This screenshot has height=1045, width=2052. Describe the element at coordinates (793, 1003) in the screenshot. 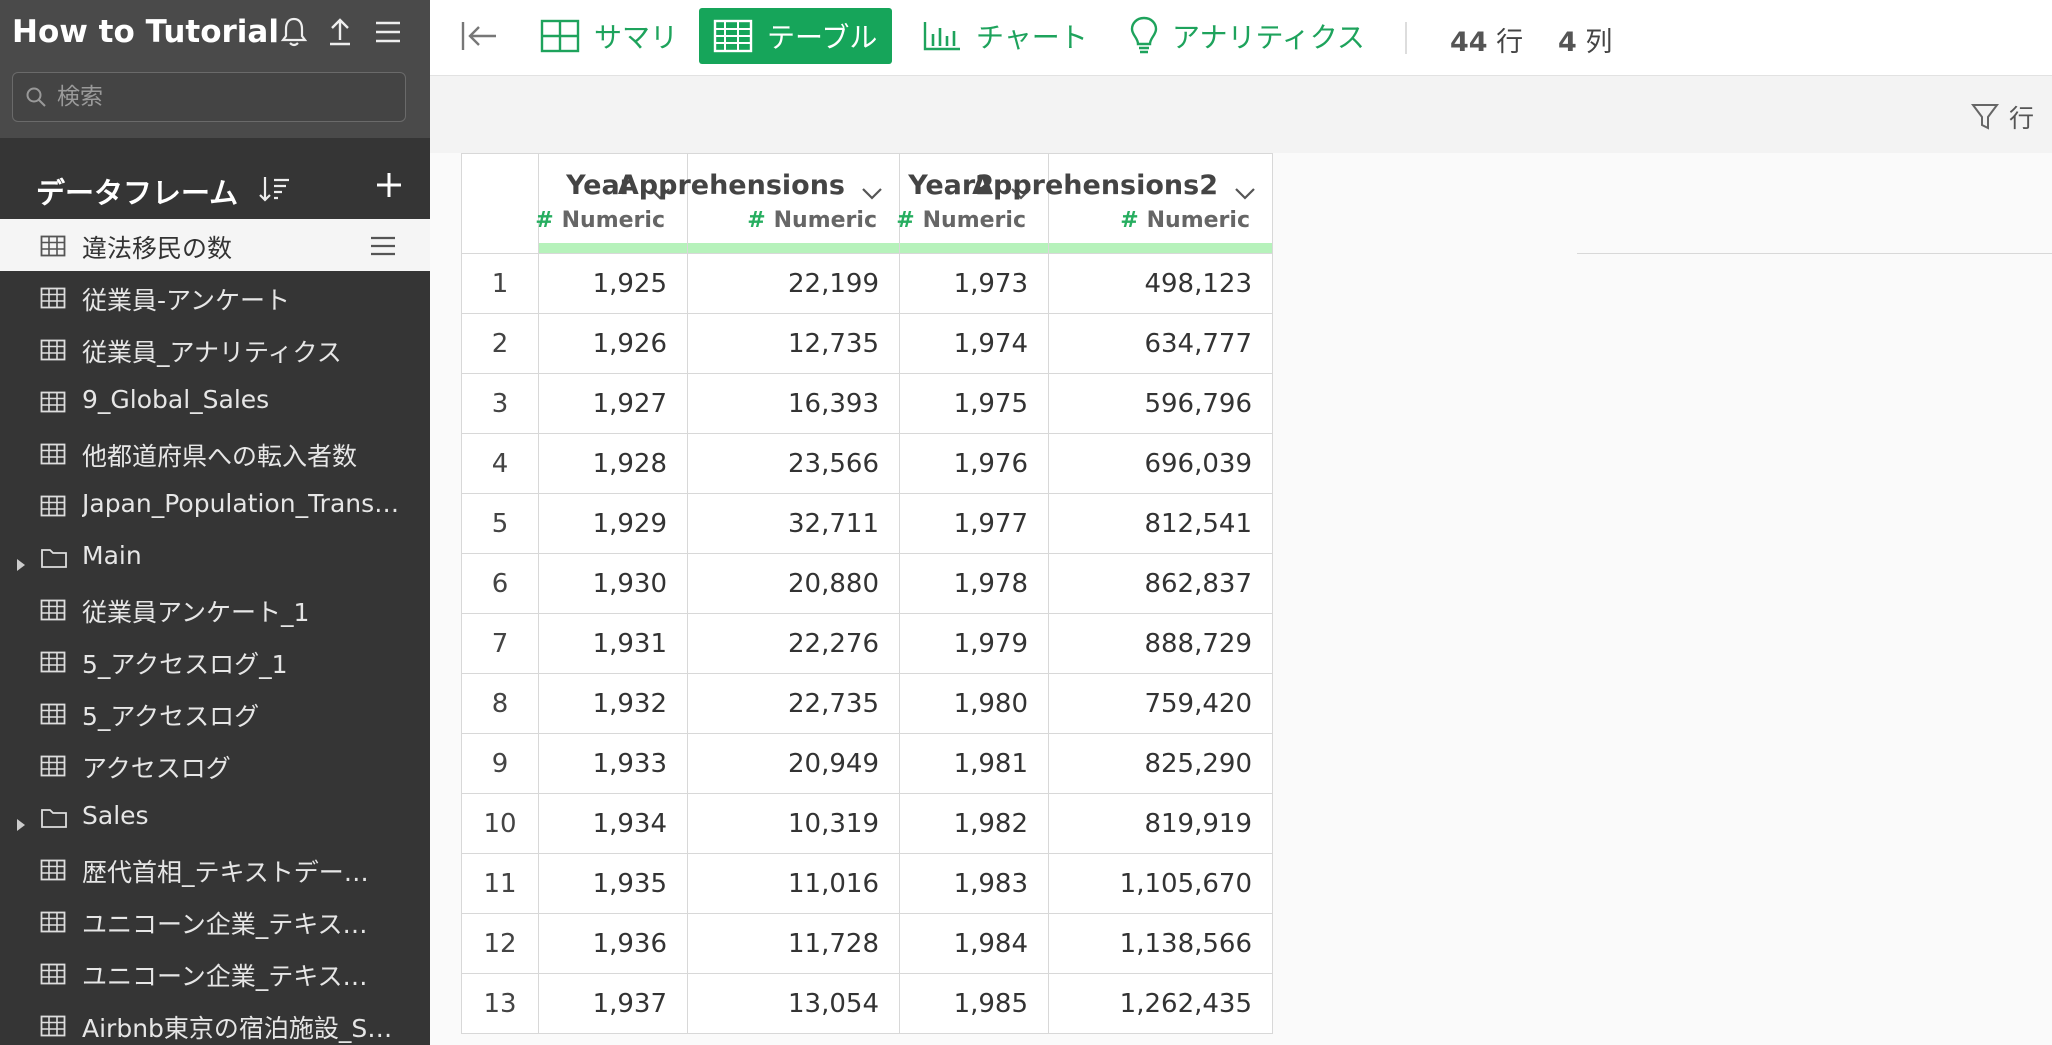

I see `table-cell: 13,054` at that location.